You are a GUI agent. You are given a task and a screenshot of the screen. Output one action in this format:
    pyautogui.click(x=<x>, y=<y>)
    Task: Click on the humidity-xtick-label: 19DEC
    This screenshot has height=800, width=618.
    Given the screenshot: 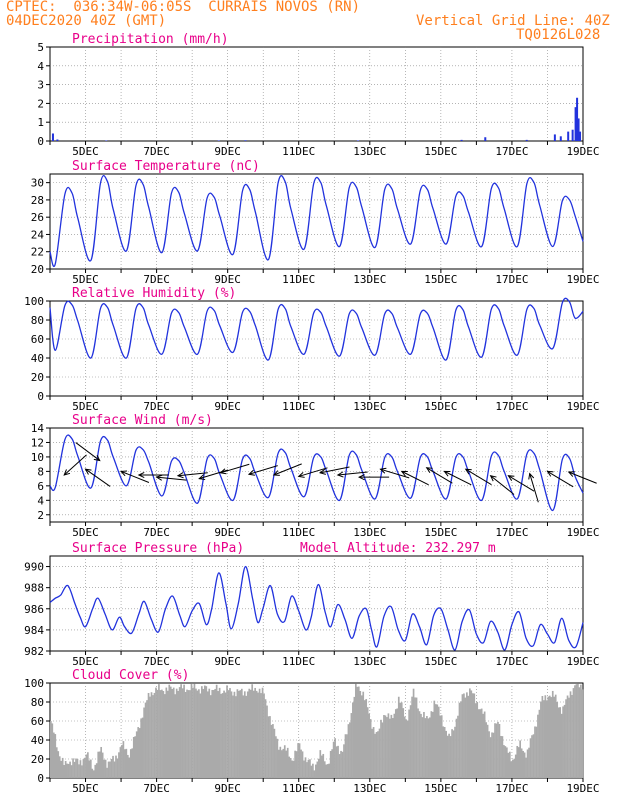 What is the action you would take?
    pyautogui.click(x=582, y=406)
    